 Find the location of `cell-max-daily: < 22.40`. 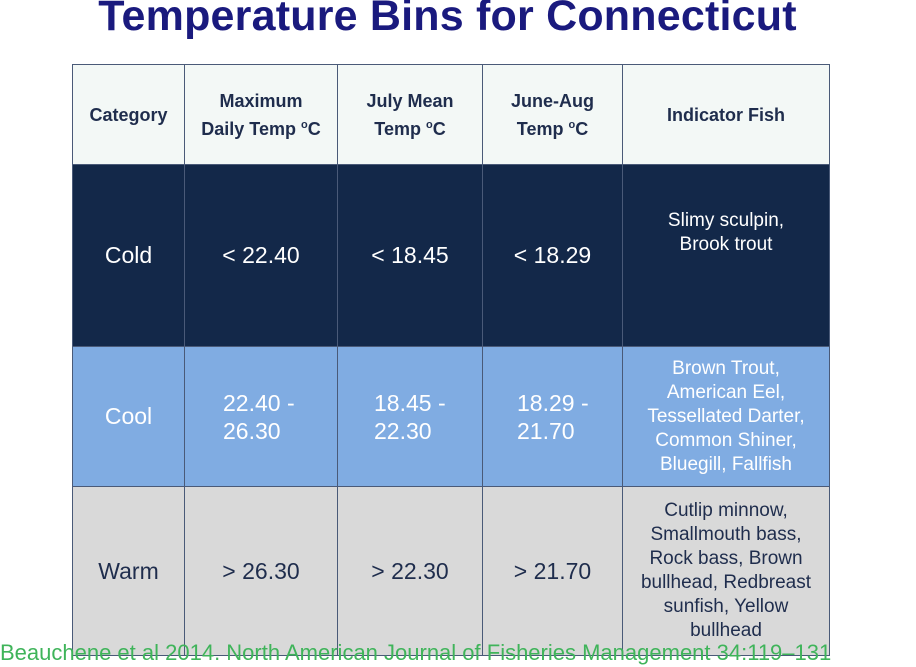

cell-max-daily: < 22.40 is located at coordinates (261, 255).